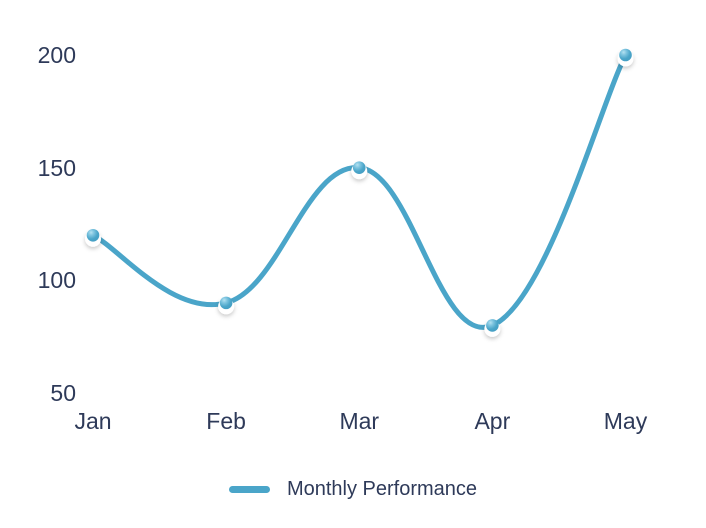 Image resolution: width=706 pixels, height=528 pixels. Describe the element at coordinates (56, 167) in the screenshot. I see `y-tick-label-150: 150` at that location.